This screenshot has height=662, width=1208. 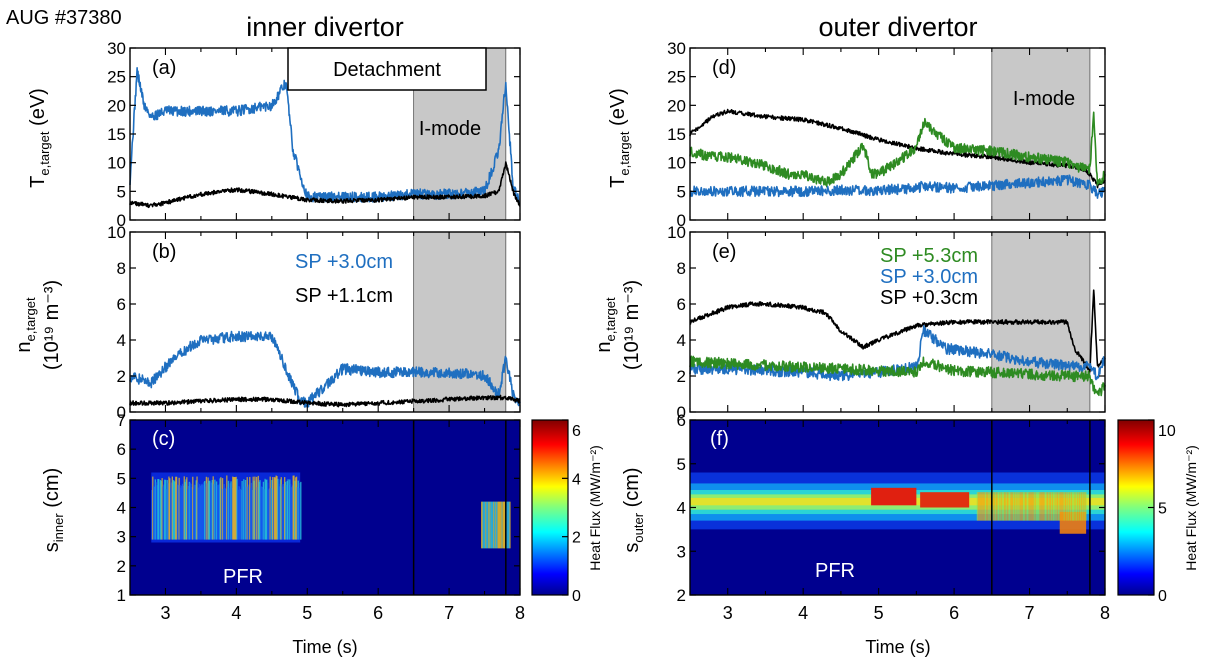 What do you see at coordinates (576, 431) in the screenshot?
I see `colorbar-tick-label: 6` at bounding box center [576, 431].